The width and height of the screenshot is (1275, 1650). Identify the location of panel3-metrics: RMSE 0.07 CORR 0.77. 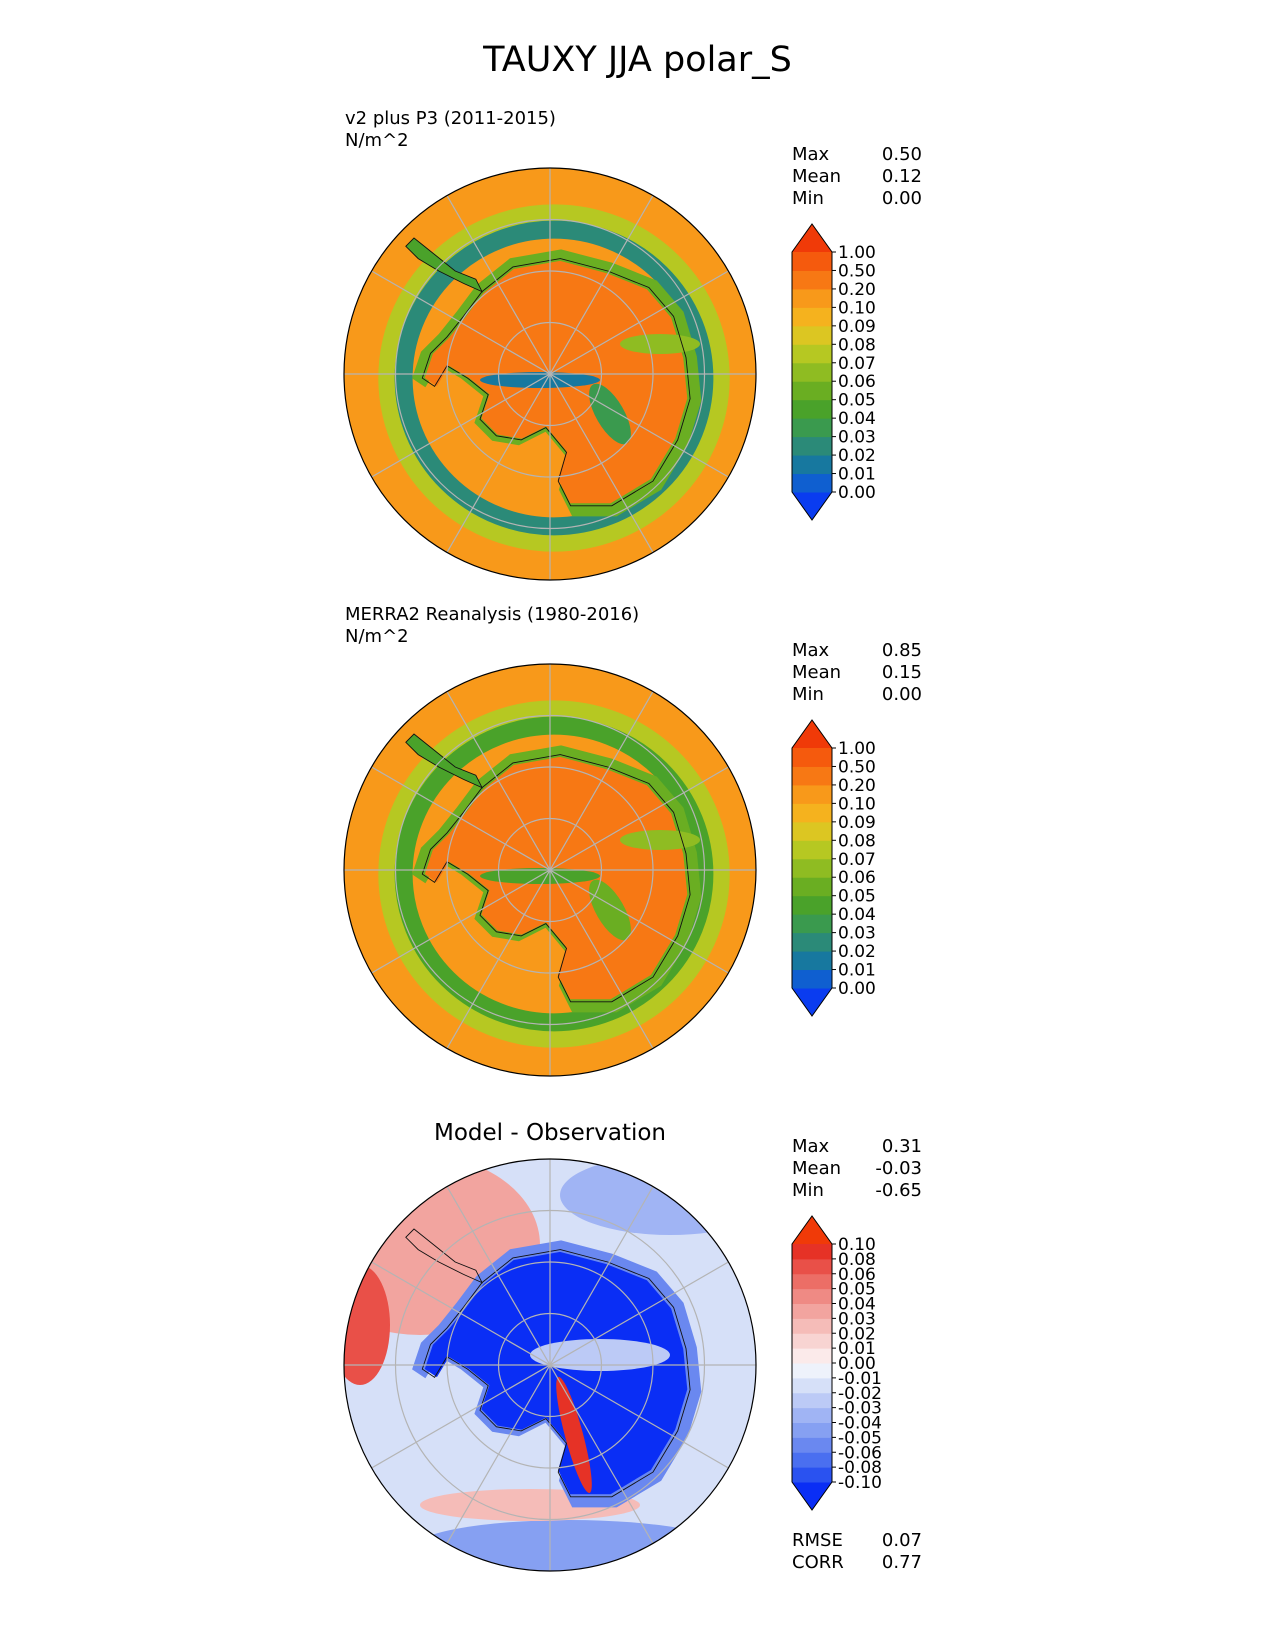
(857, 1552).